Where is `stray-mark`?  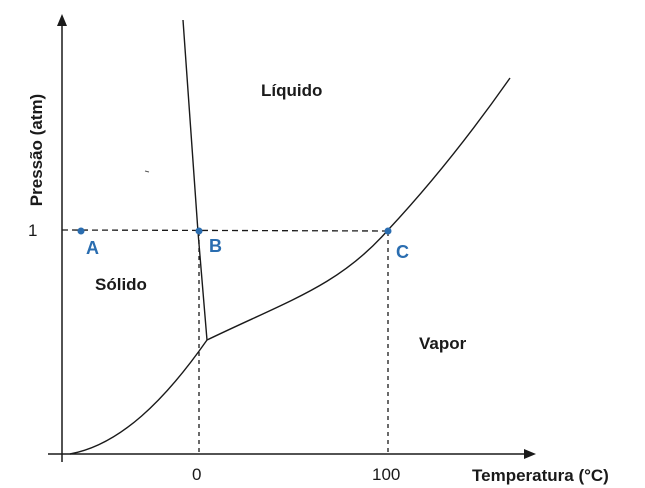
stray-mark is located at coordinates (147, 171).